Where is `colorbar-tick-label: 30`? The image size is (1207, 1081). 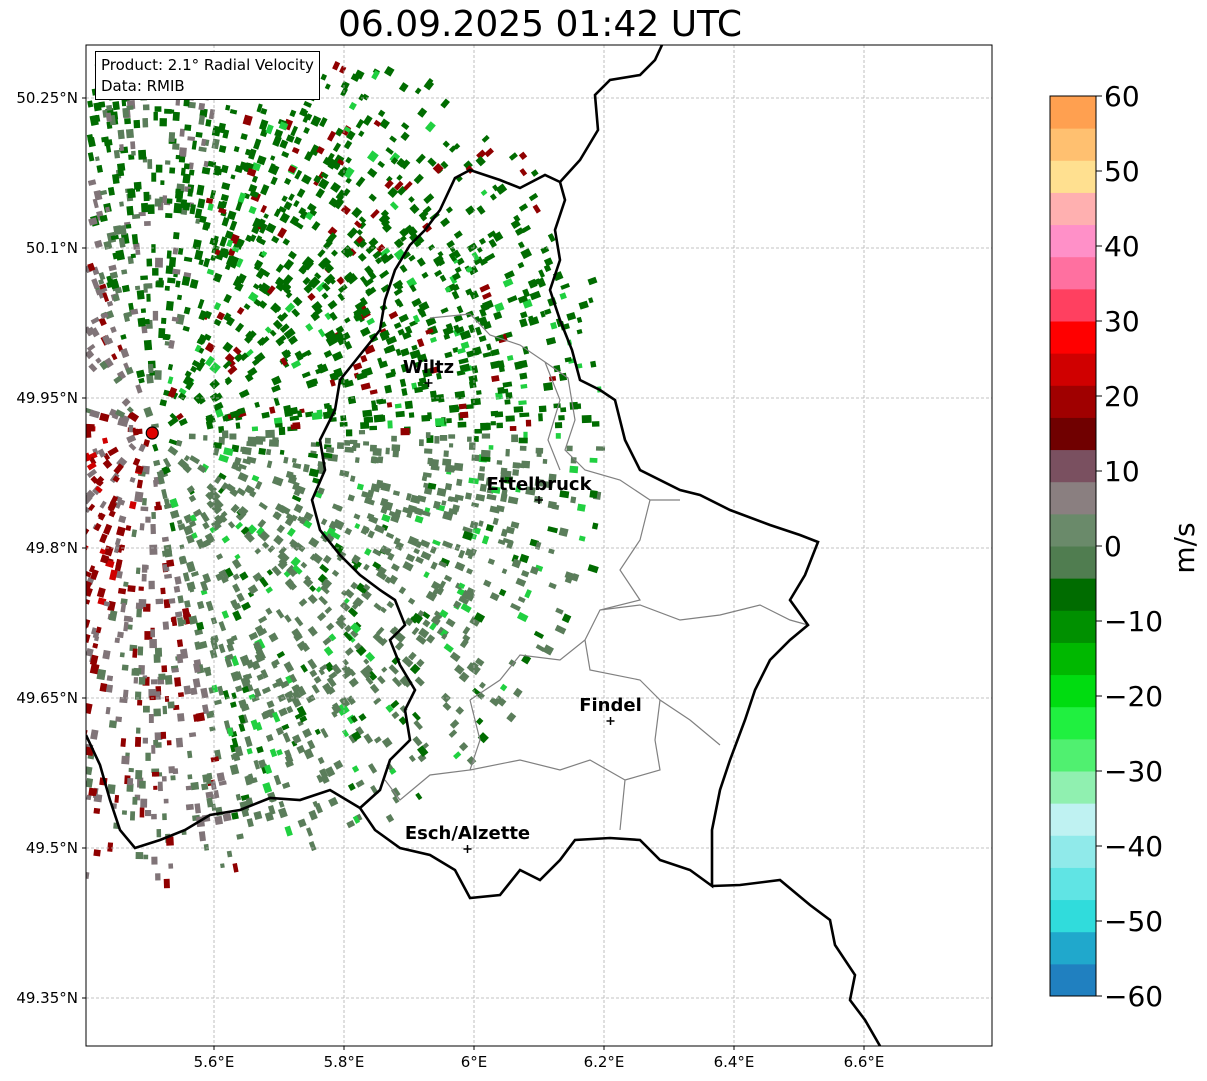
colorbar-tick-label: 30 is located at coordinates (1122, 321).